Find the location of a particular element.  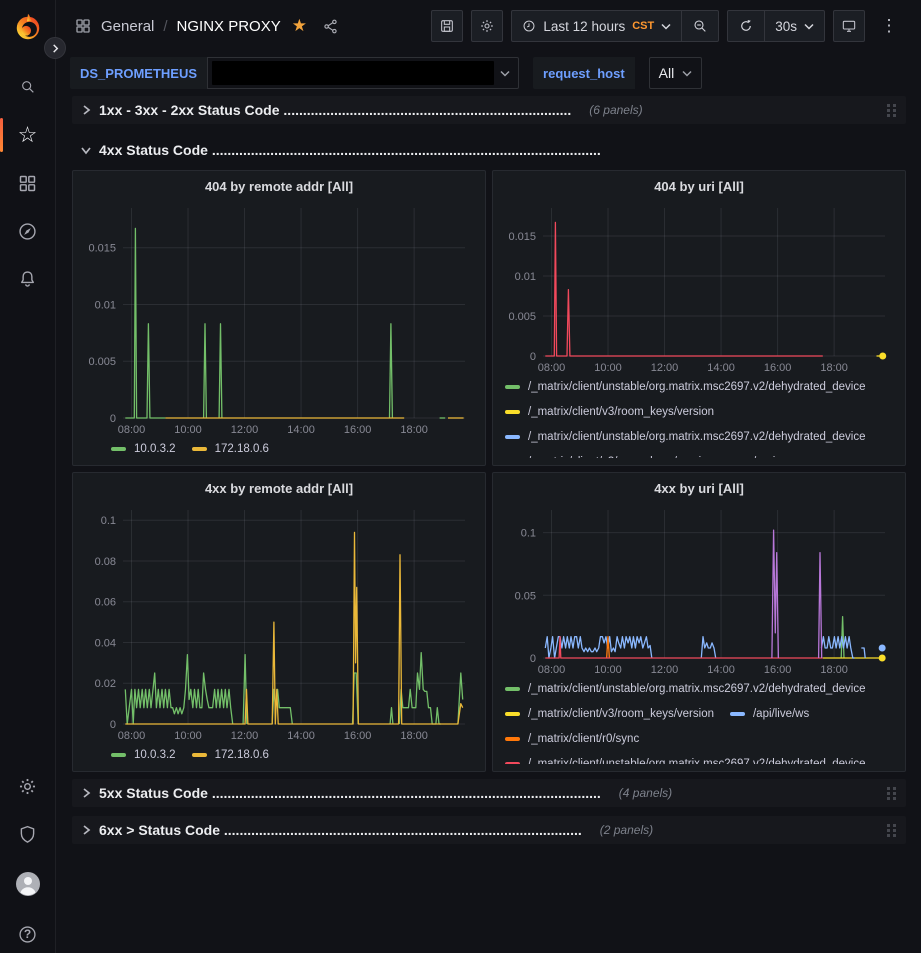

row-panel-count: (4 panels) is located at coordinates (645, 793).